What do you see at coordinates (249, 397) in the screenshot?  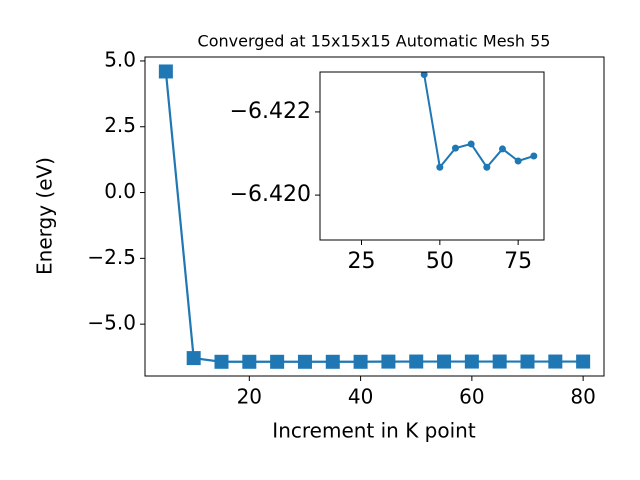 I see `x-tick-label: 20` at bounding box center [249, 397].